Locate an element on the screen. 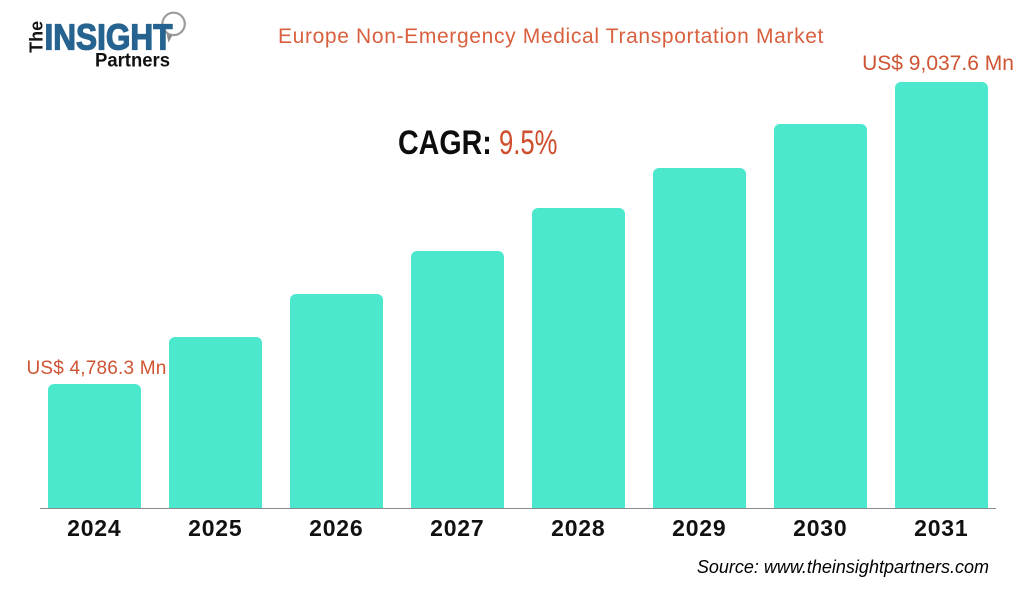  svg-text: Partners is located at coordinates (132, 60).